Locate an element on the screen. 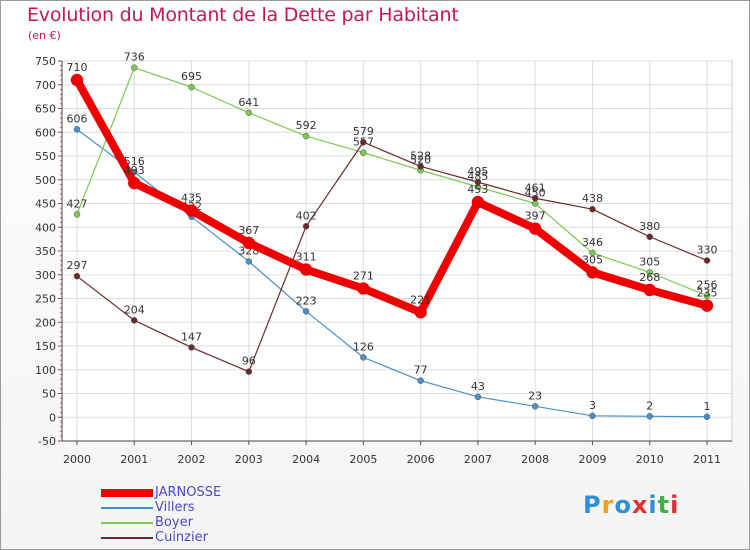 Image resolution: width=750 pixels, height=550 pixels. data-label-boyer: 305 is located at coordinates (649, 261).